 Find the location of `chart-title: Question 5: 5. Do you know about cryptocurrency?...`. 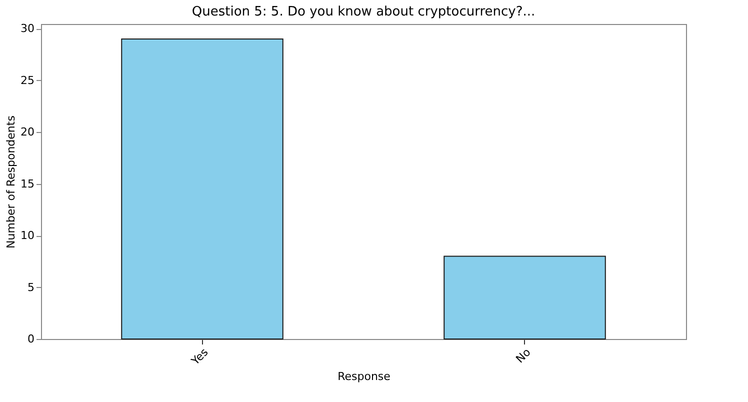

chart-title: Question 5: 5. Do you know about cryptocurrency?... is located at coordinates (364, 12).